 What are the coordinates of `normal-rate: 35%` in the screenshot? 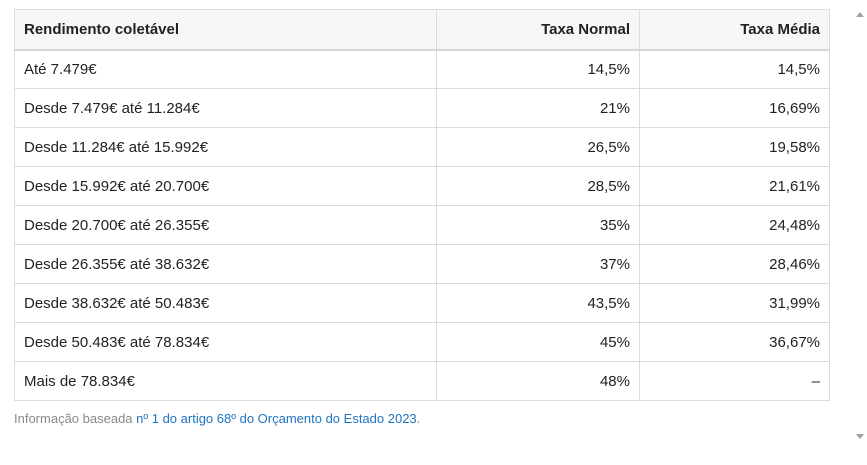 It's located at (538, 225).